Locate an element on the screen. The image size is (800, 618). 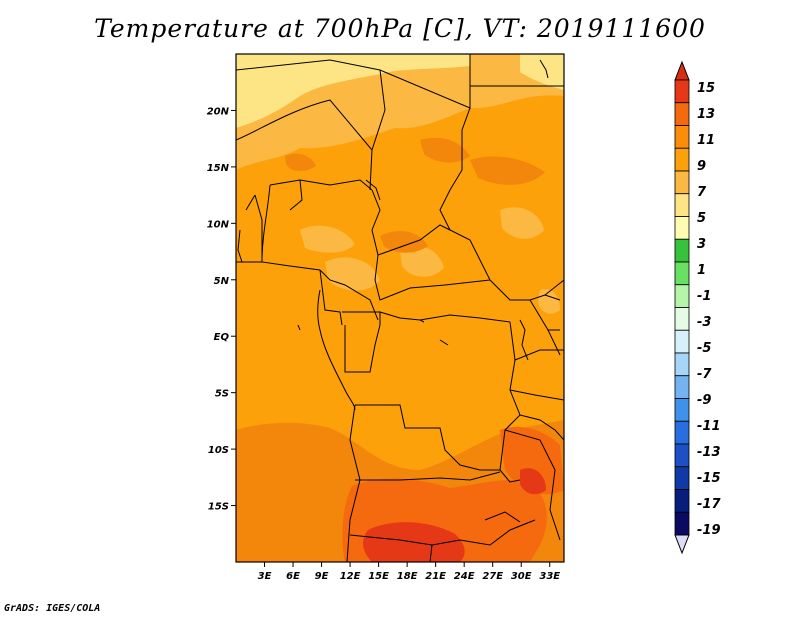
colorbar-label: 15 is located at coordinates (706, 88).